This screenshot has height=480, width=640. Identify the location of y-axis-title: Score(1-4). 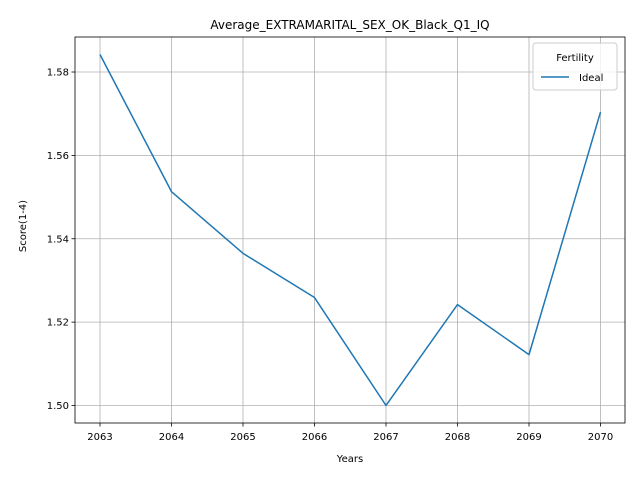
(23, 226).